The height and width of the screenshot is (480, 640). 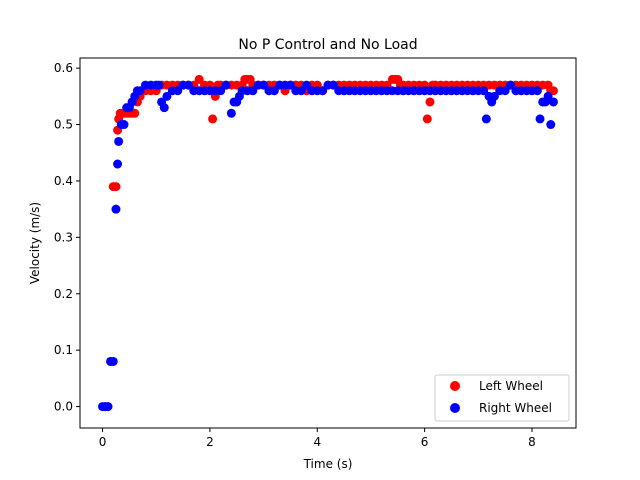 I want to click on x-tick-label: 4, so click(x=317, y=442).